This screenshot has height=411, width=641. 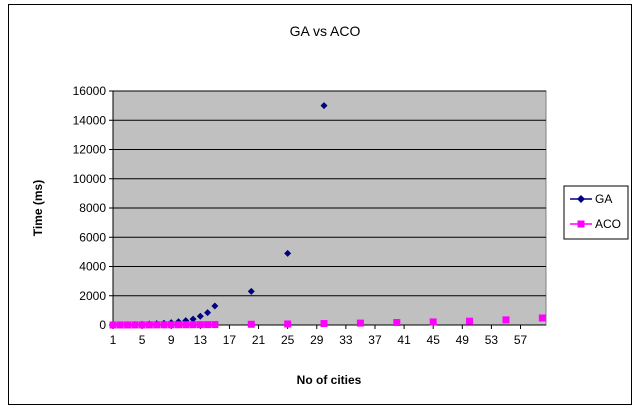 What do you see at coordinates (521, 340) in the screenshot?
I see `x-tick-label: 57` at bounding box center [521, 340].